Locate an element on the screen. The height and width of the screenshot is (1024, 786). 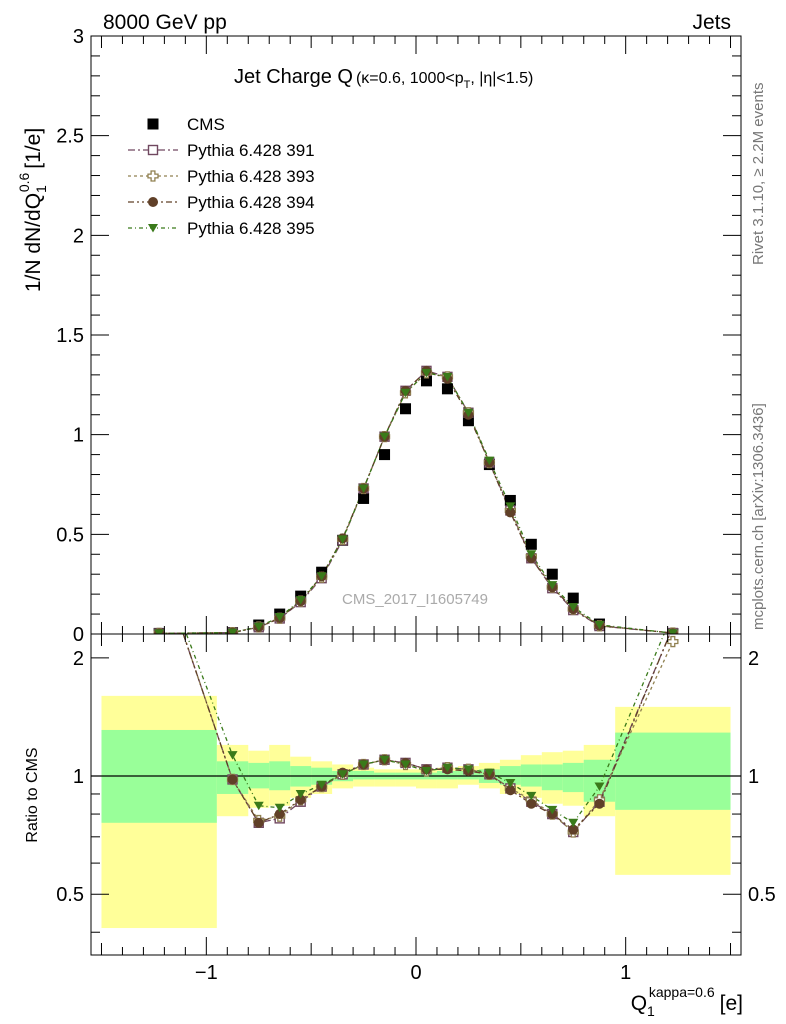
y-axis-label-unit: [1/e] is located at coordinates (33, 148).